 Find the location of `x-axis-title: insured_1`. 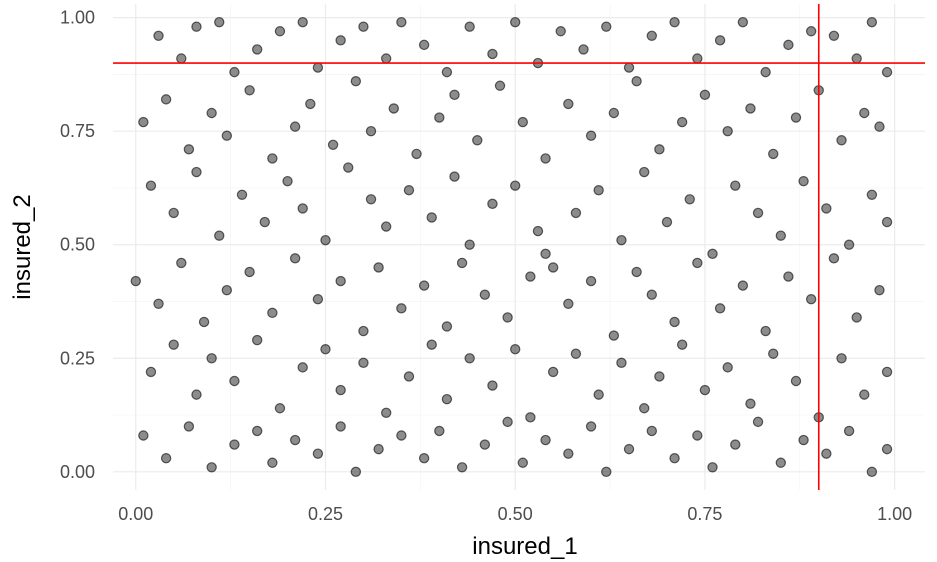

x-axis-title: insured_1 is located at coordinates (524, 546).